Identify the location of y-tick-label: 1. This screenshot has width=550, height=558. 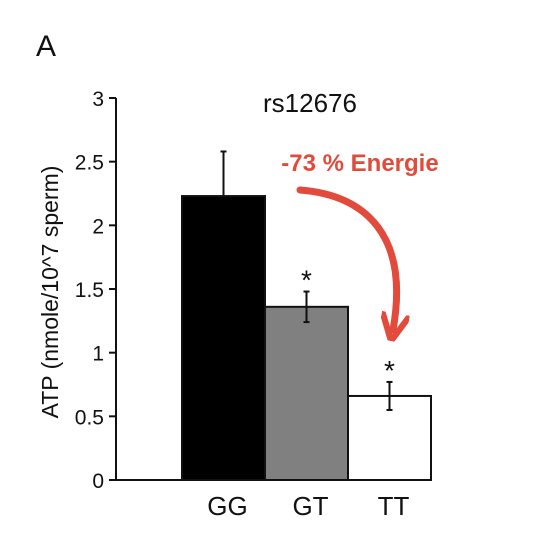
(98, 354).